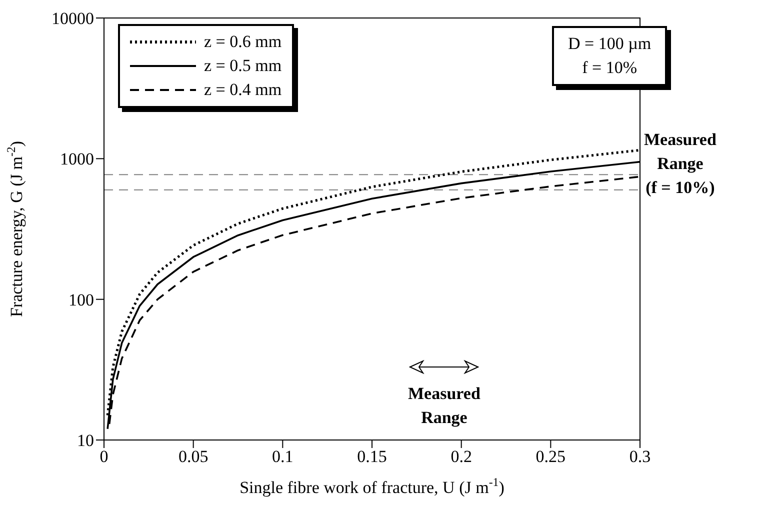  Describe the element at coordinates (551, 456) in the screenshot. I see `x-tick-label: 0.25` at that location.